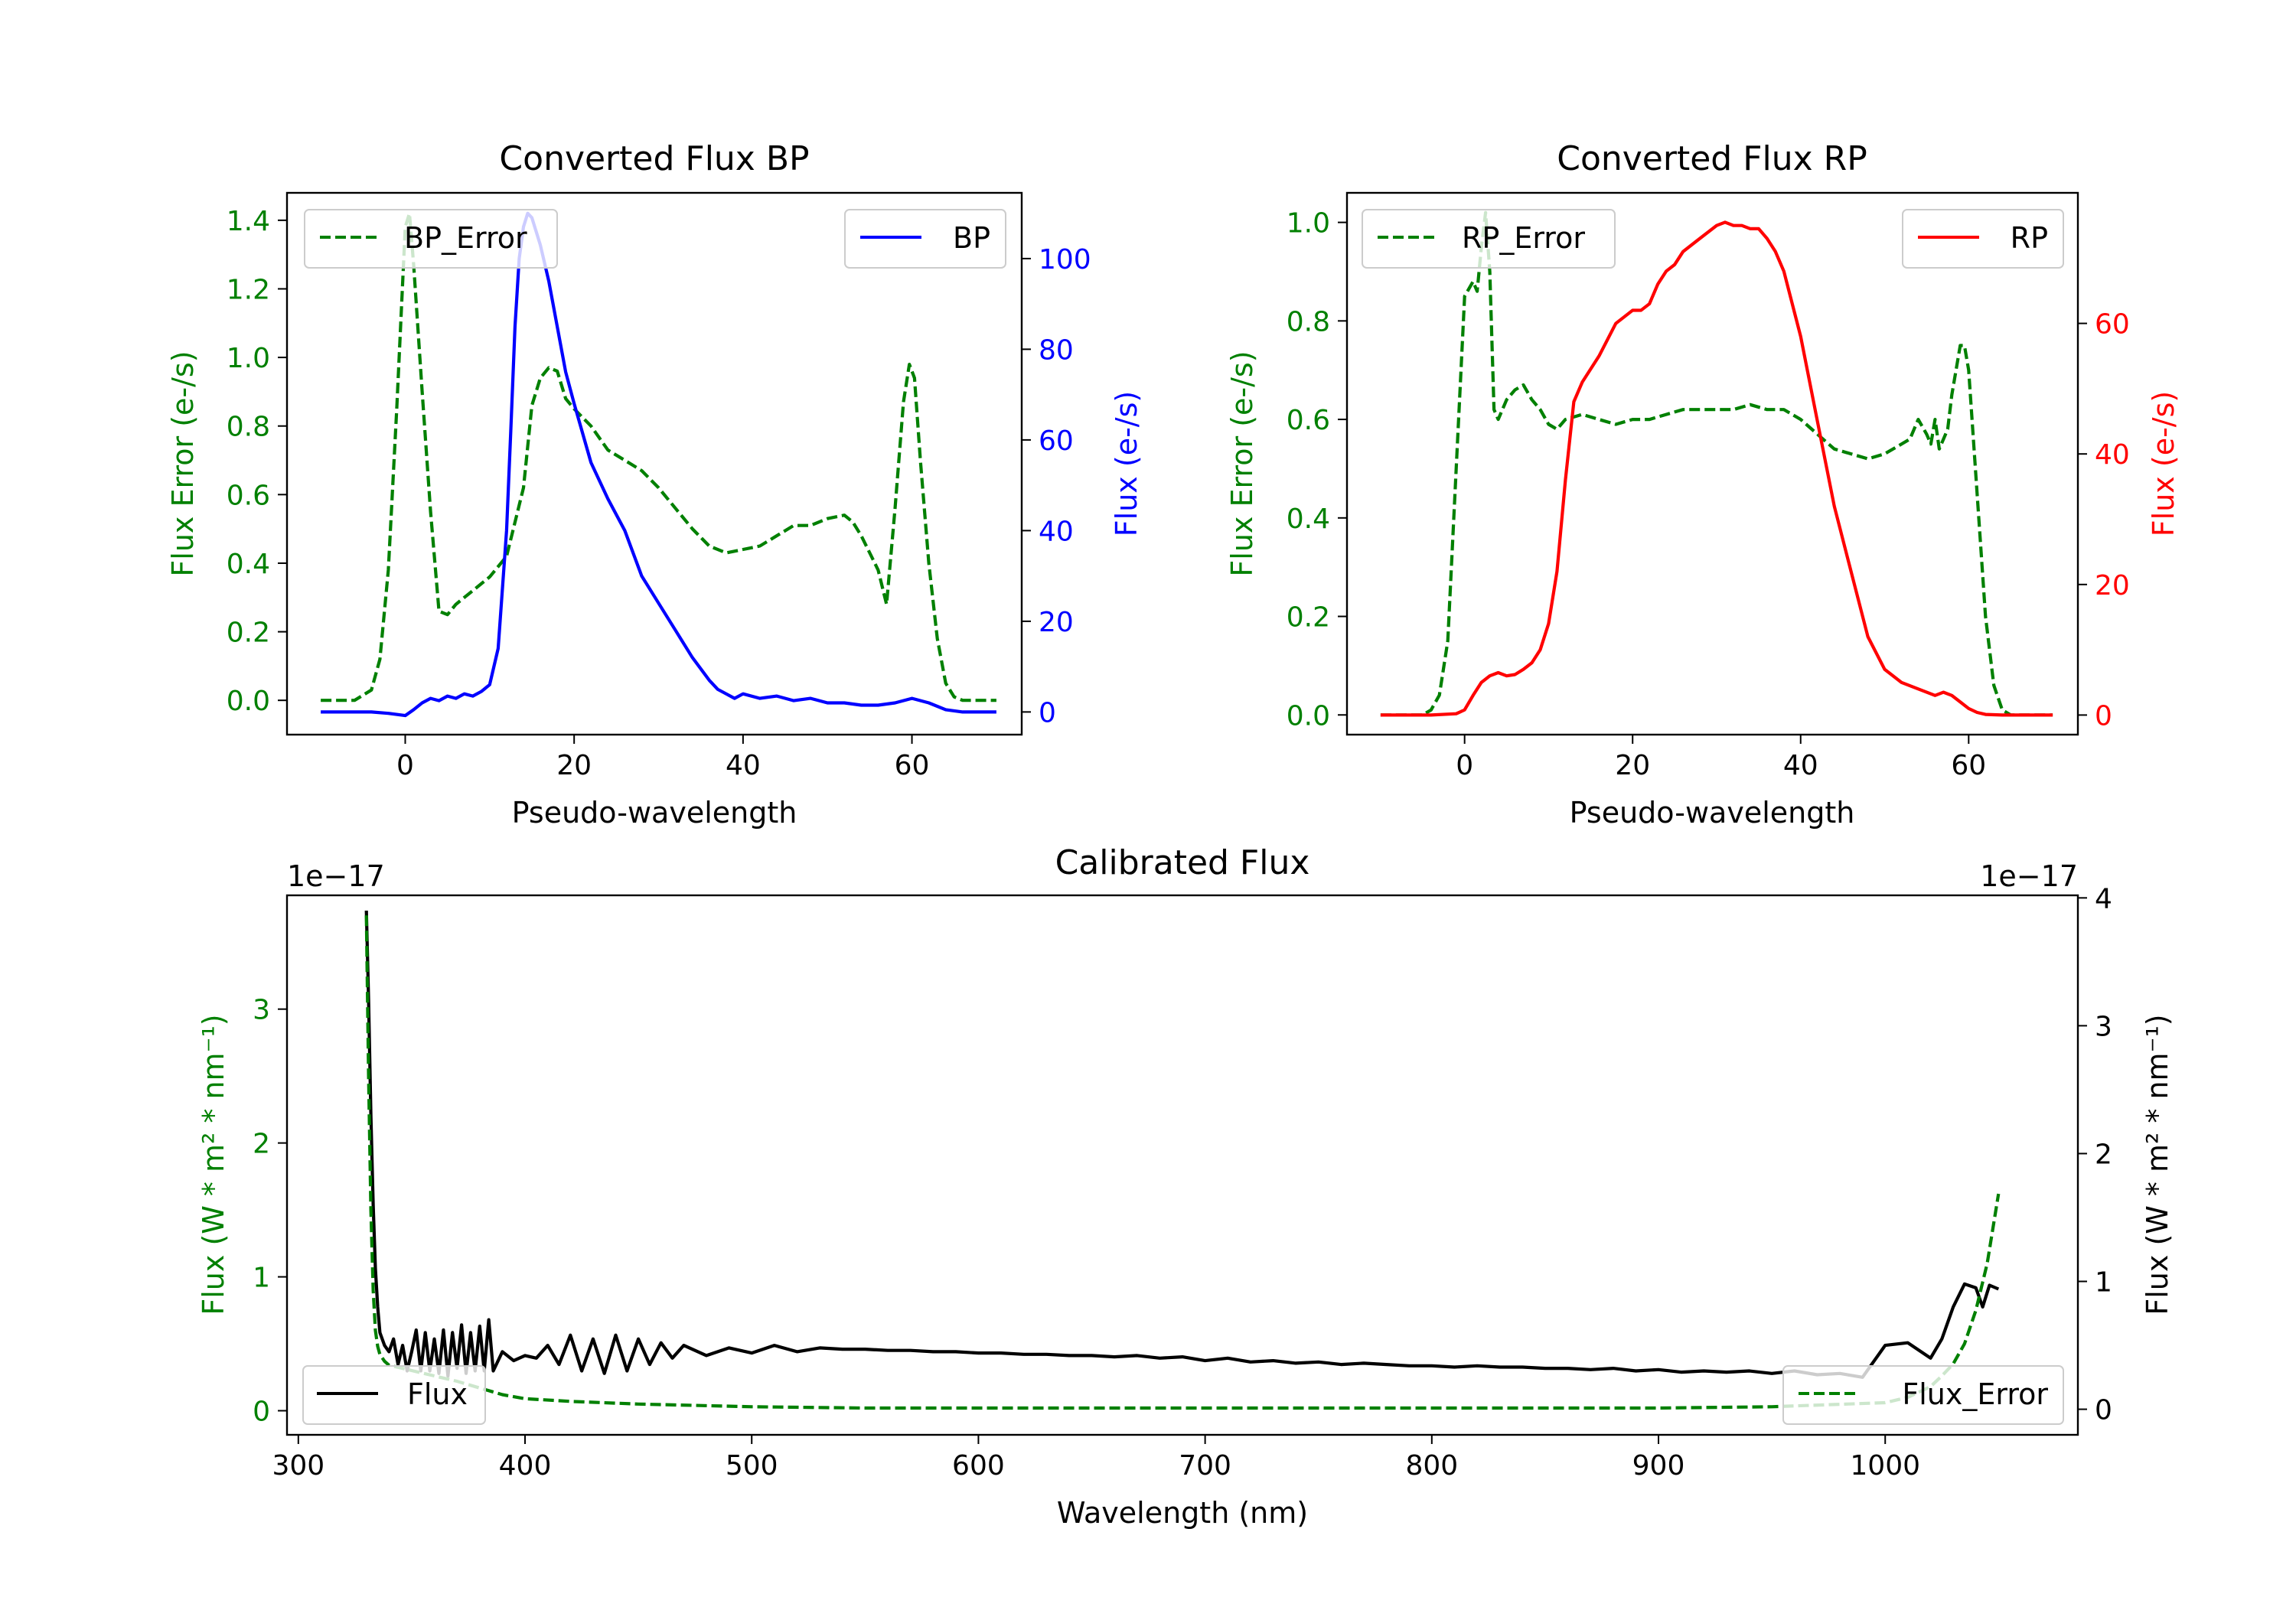 Image resolution: width=2296 pixels, height=1607 pixels. What do you see at coordinates (1308, 224) in the screenshot?
I see `rp-left-tick-label: 1.0` at bounding box center [1308, 224].